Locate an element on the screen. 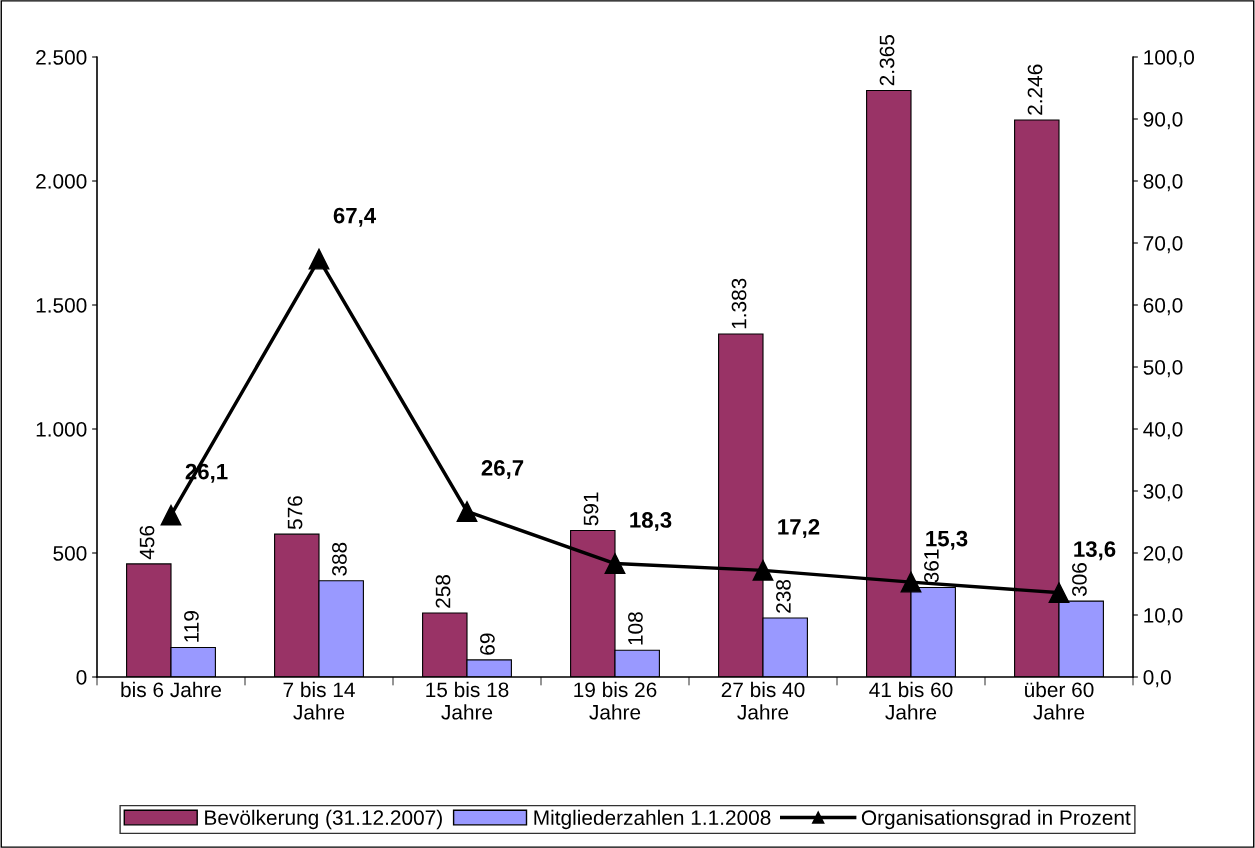  y-tick-label: 1.500 is located at coordinates (61, 305).